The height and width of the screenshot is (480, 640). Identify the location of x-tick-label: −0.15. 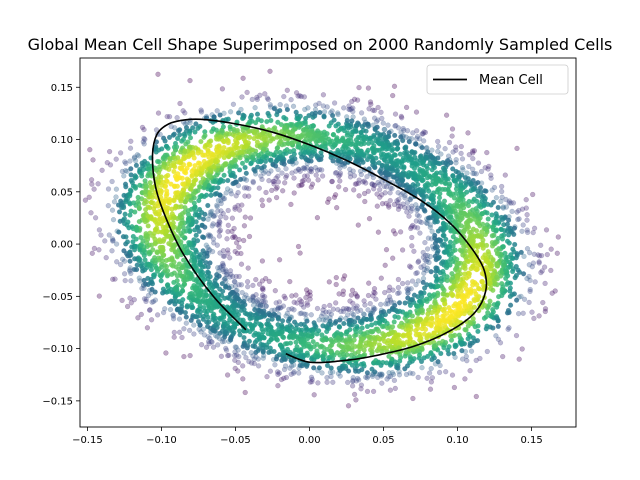
(87, 440).